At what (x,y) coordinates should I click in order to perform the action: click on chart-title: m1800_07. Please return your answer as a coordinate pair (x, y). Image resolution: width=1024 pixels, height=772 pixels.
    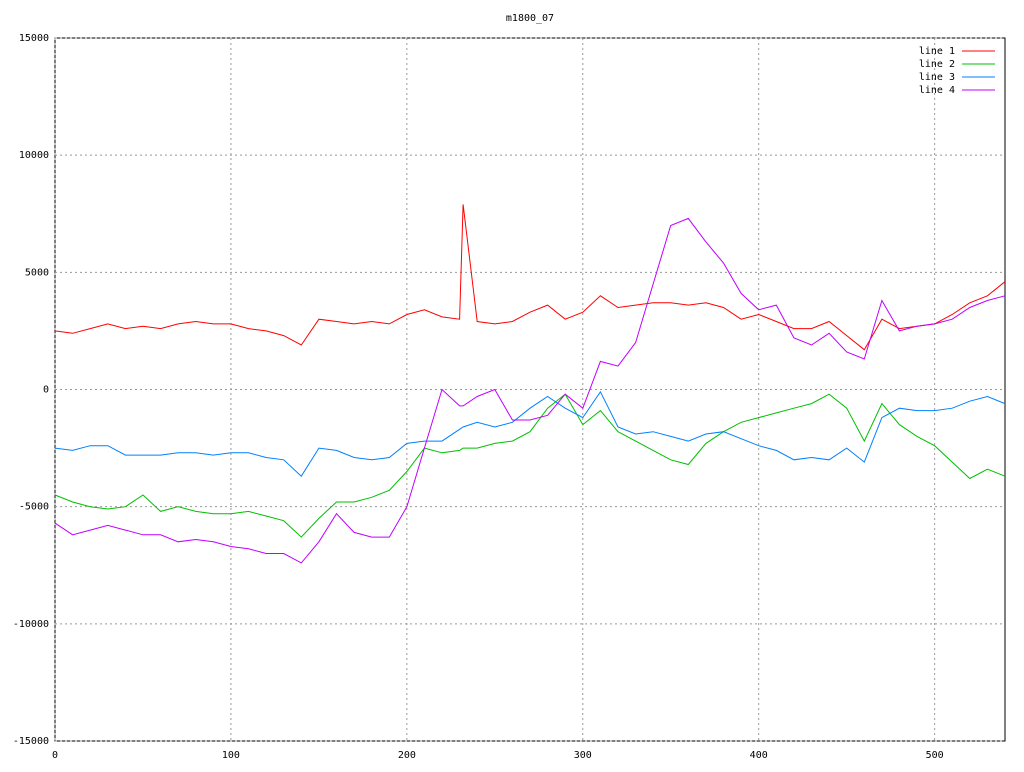
    Looking at the image, I should click on (530, 18).